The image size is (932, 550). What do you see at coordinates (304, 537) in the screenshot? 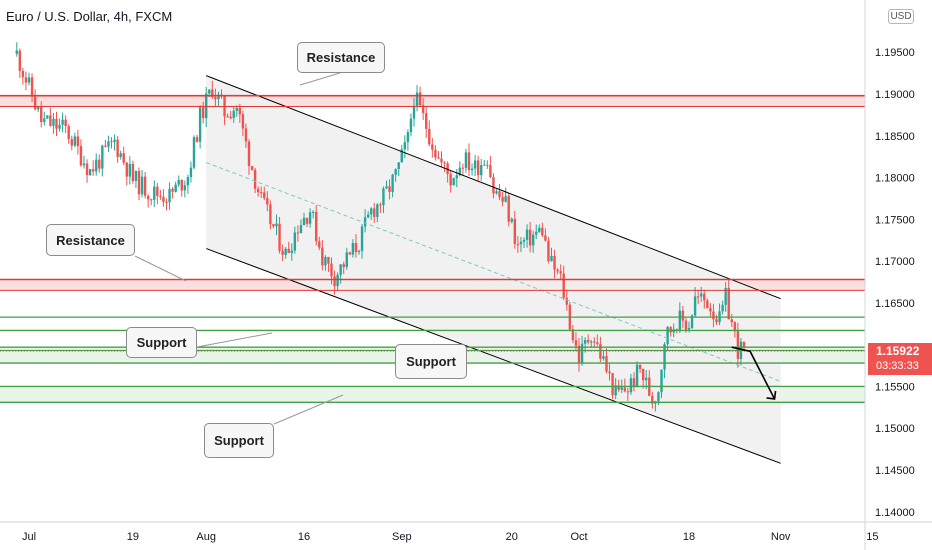
I see `x-tick-label: 16` at bounding box center [304, 537].